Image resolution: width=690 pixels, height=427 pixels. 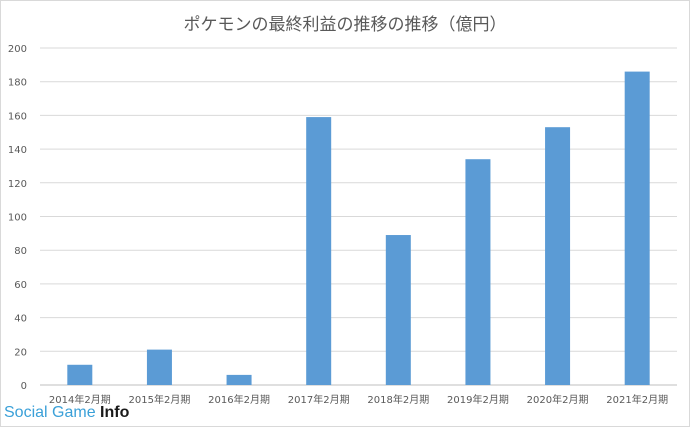 What do you see at coordinates (20, 285) in the screenshot?
I see `y-tick-label: 60` at bounding box center [20, 285].